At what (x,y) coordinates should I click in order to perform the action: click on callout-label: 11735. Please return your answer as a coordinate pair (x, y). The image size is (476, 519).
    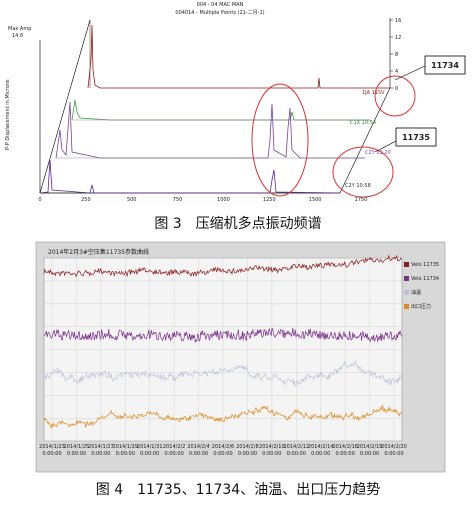
    Looking at the image, I should click on (416, 137).